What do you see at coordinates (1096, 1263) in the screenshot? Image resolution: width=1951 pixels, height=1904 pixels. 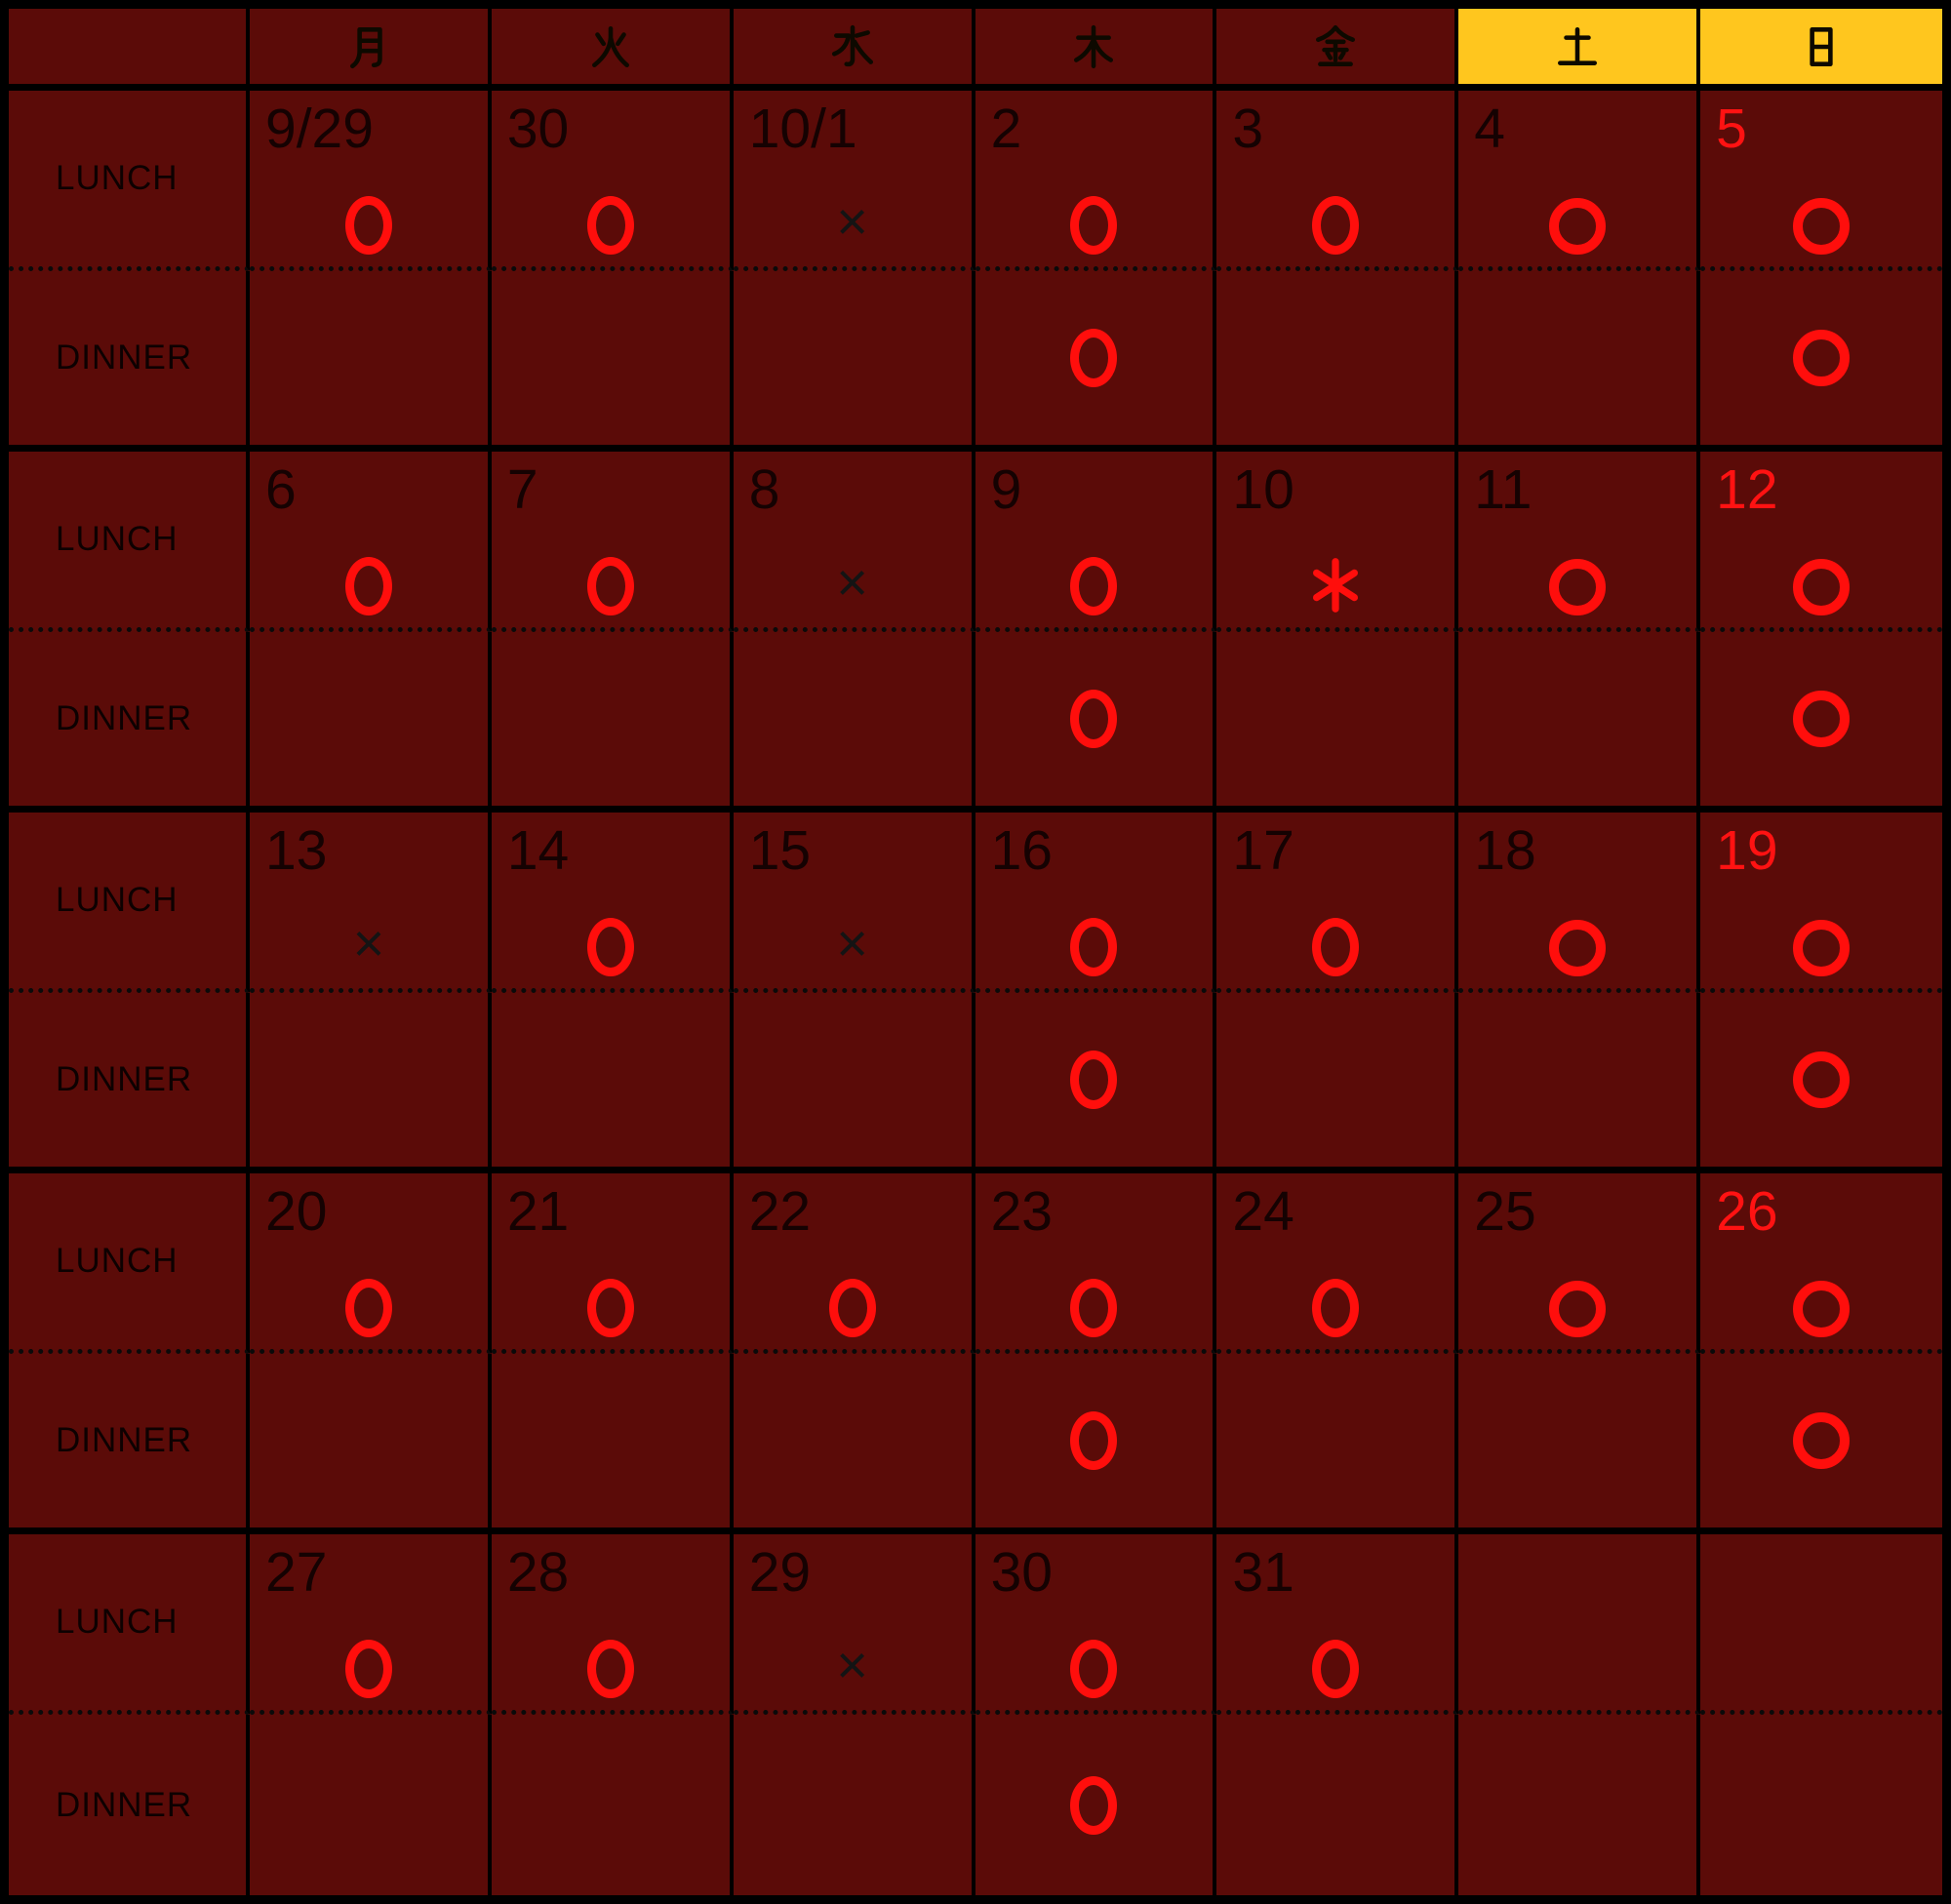 I see `lunch-cell: 23` at bounding box center [1096, 1263].